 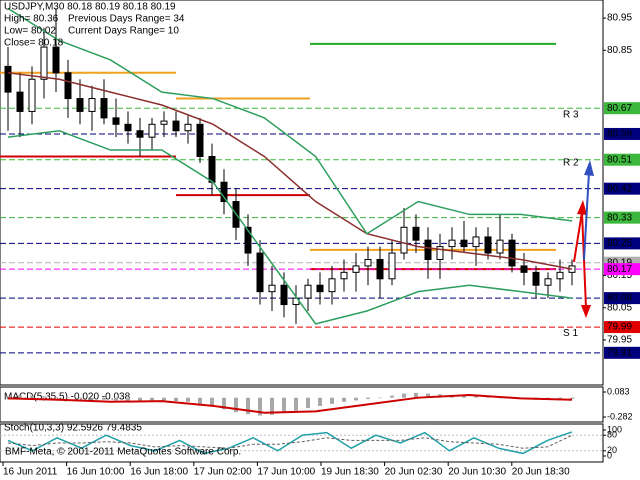 I want to click on stoch-pane, so click(x=302, y=443).